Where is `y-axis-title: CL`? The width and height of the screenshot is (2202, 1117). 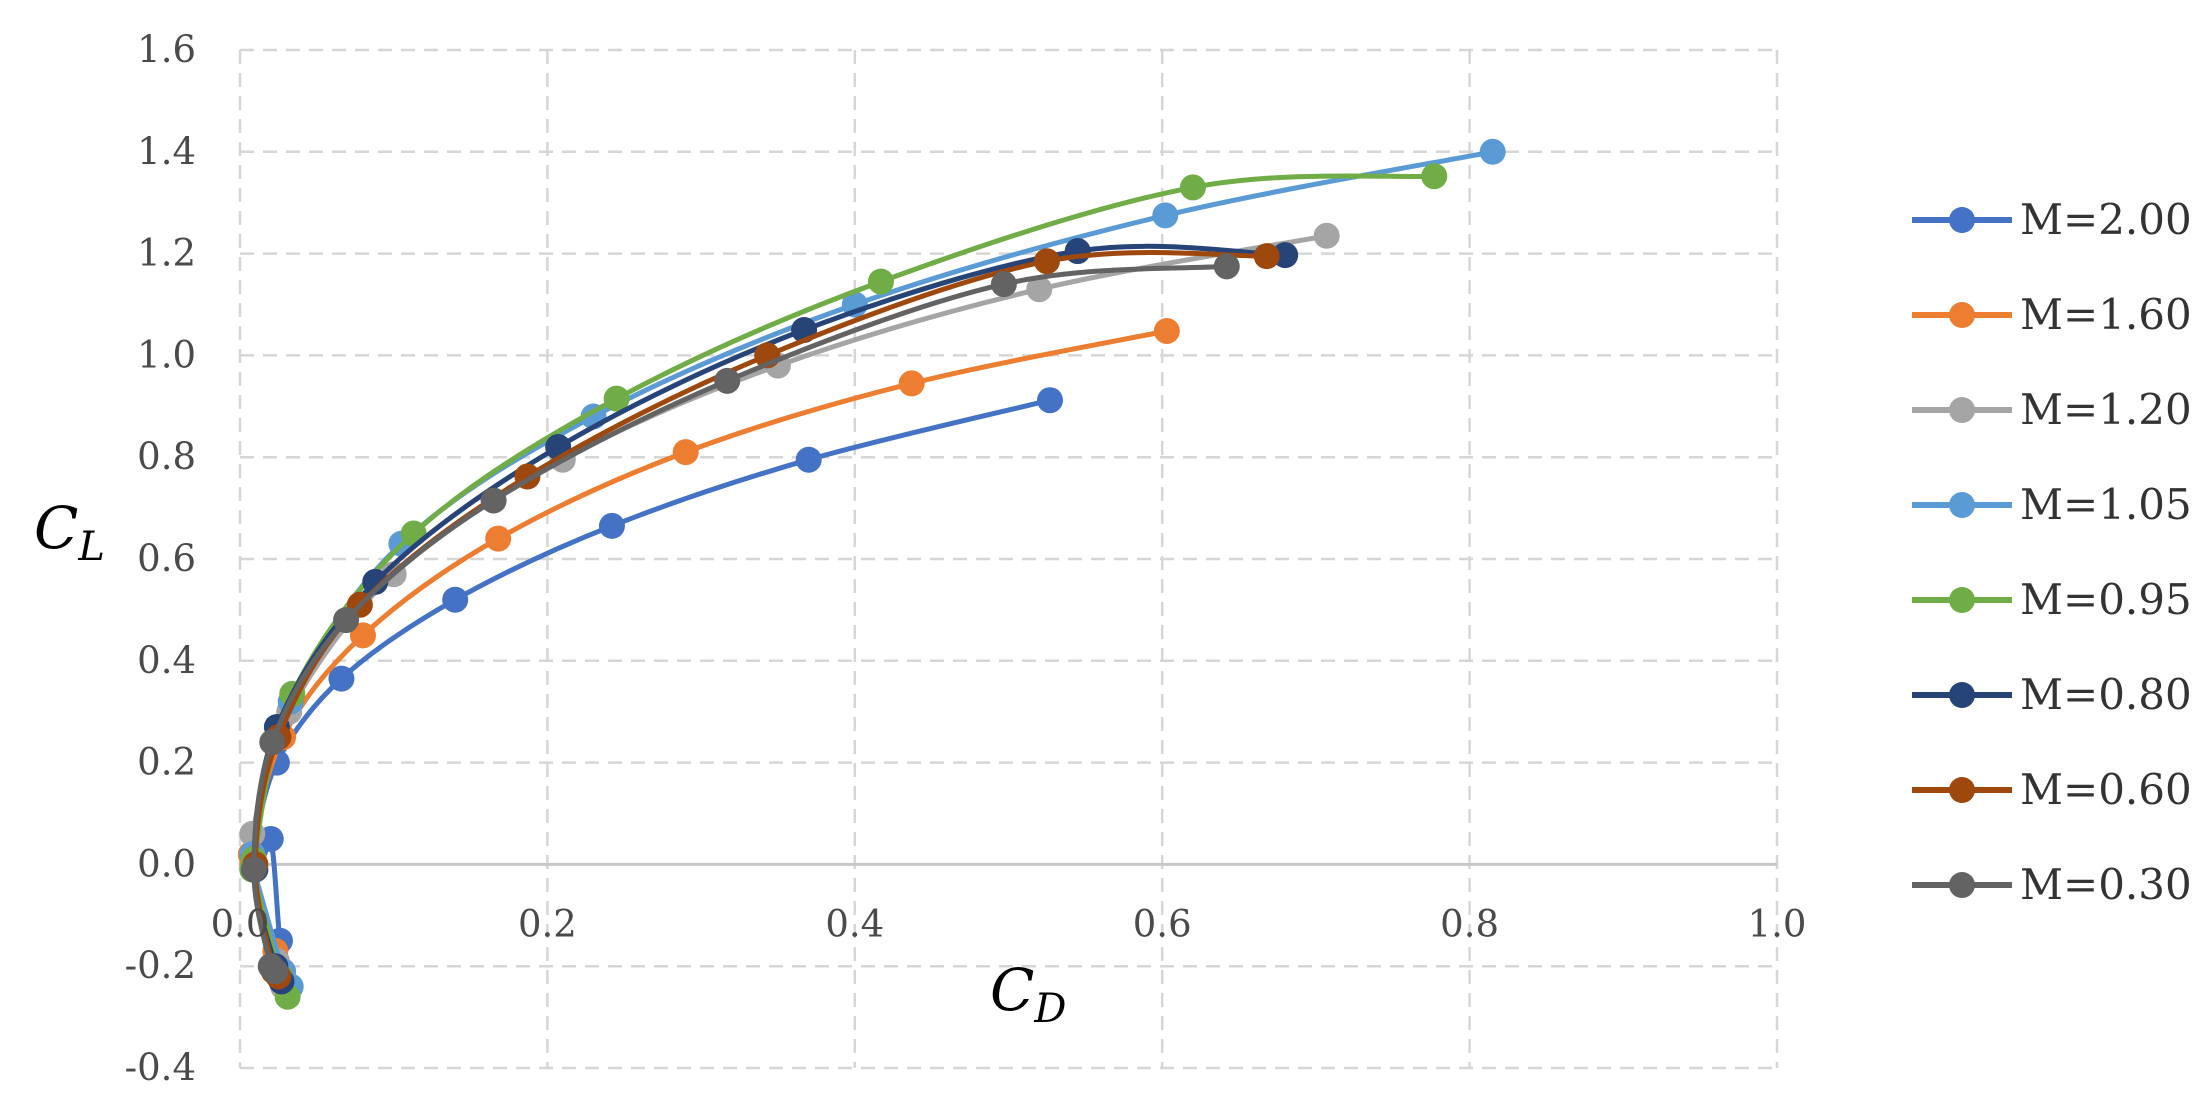 y-axis-title: CL is located at coordinates (69, 532).